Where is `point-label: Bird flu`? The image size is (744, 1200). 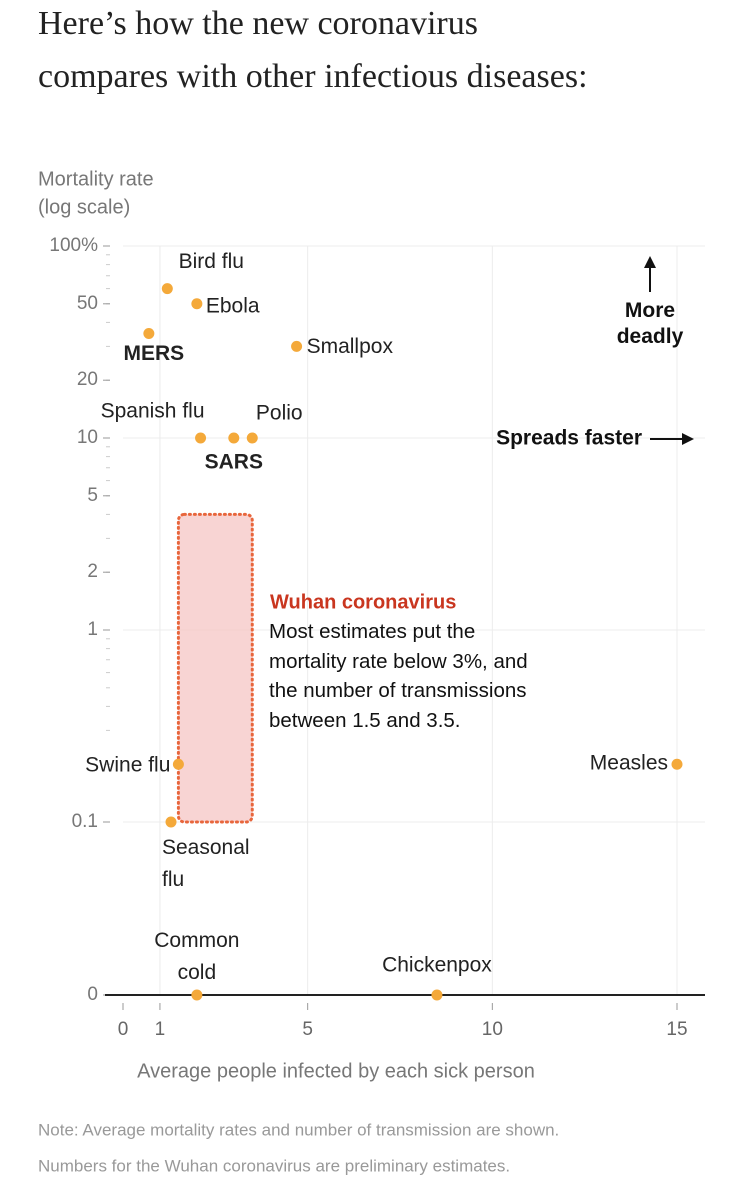
point-label: Bird flu is located at coordinates (211, 261).